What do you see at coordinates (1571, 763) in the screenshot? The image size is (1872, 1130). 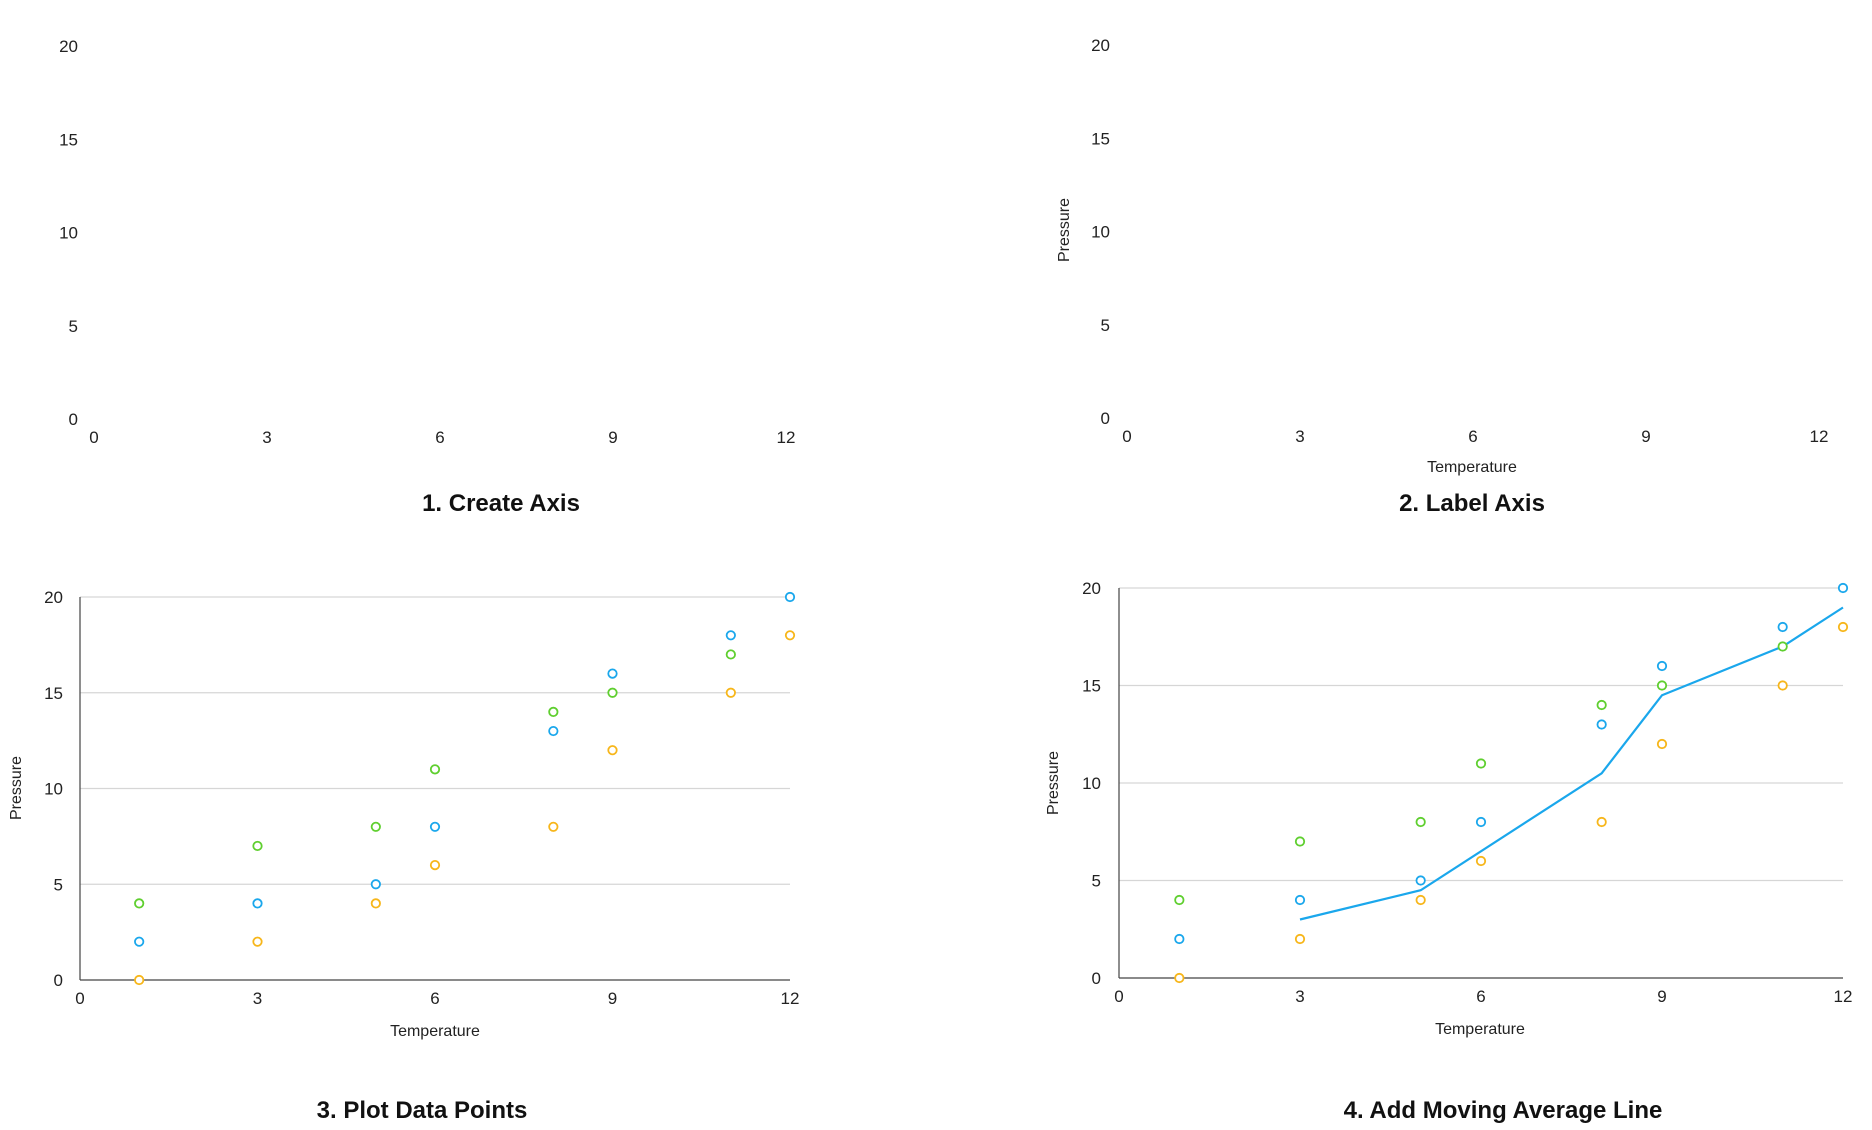 I see `moving-average-line` at bounding box center [1571, 763].